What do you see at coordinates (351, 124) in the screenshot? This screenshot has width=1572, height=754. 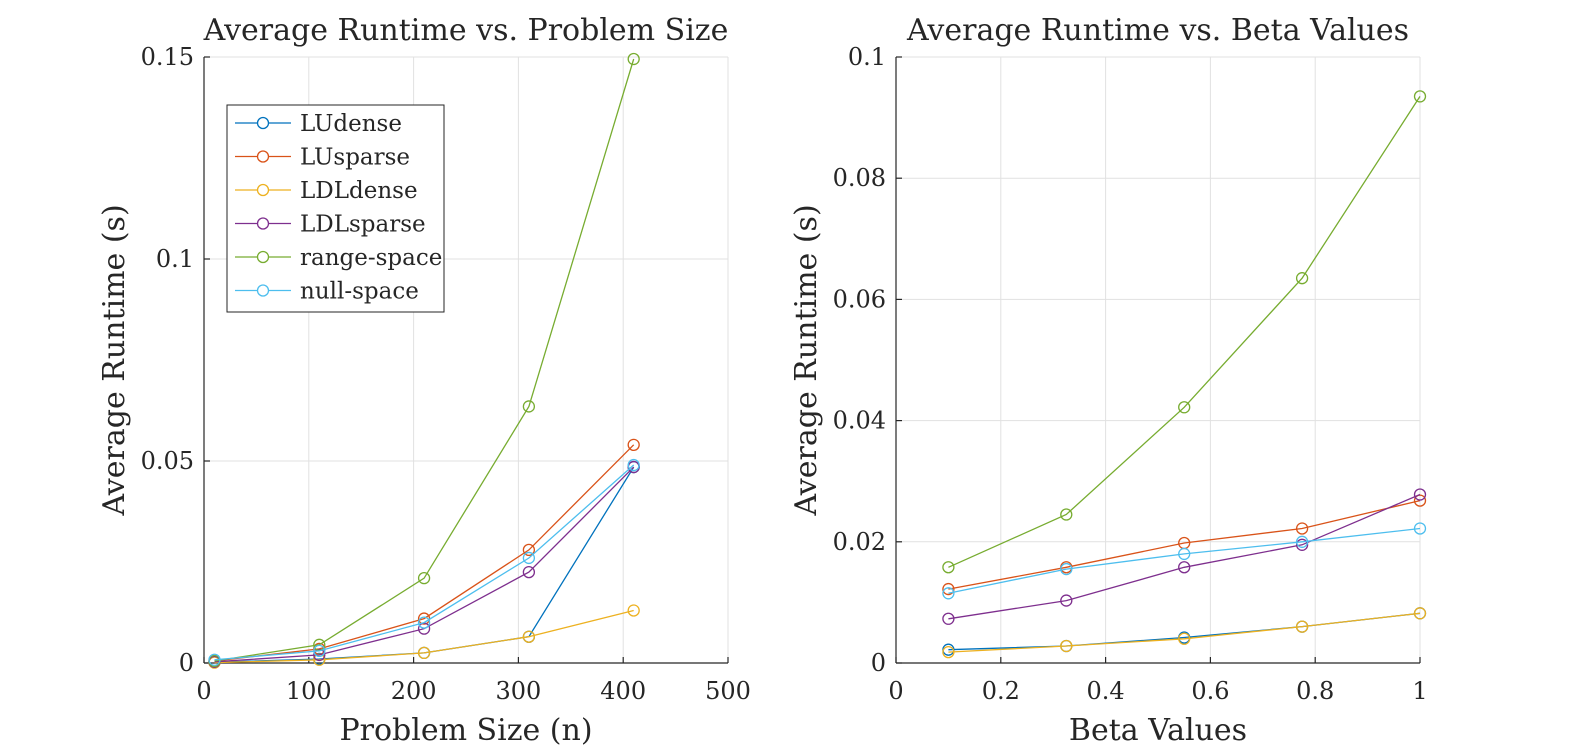 I see `legend-label: LUdense` at bounding box center [351, 124].